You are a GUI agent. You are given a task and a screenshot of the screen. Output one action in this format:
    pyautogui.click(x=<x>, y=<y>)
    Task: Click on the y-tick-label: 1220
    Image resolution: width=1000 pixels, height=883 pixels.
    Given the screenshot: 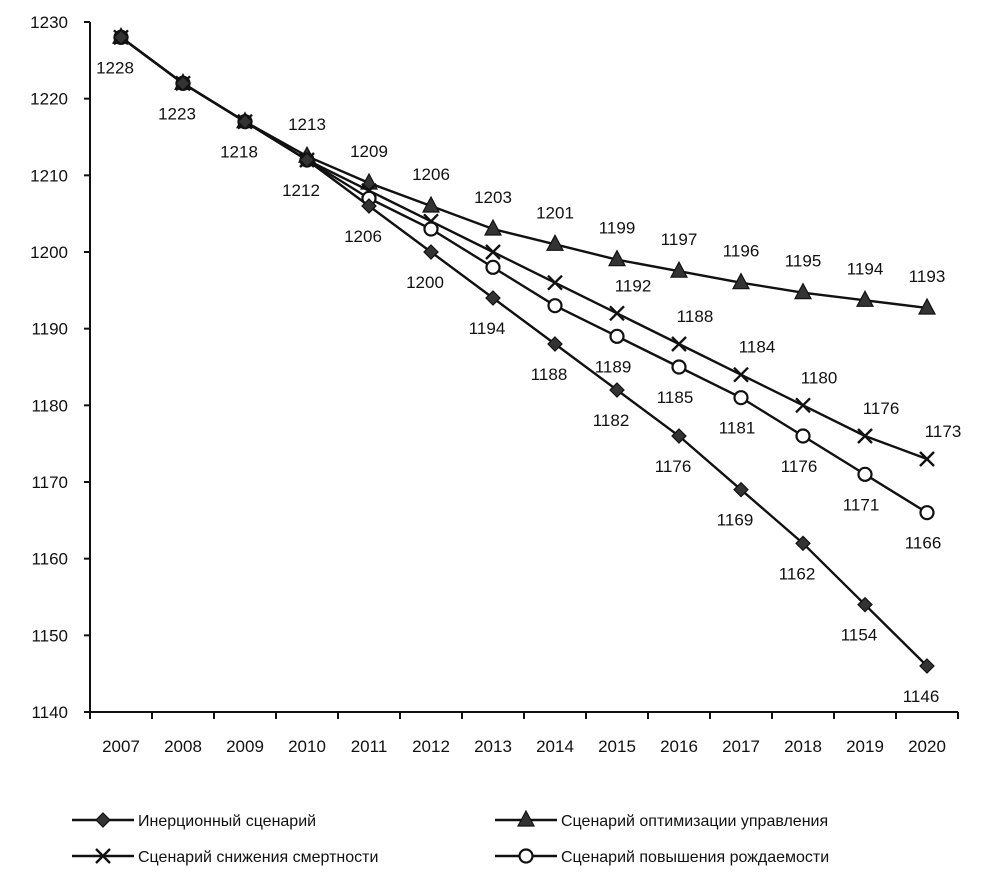 What is the action you would take?
    pyautogui.click(x=49, y=99)
    